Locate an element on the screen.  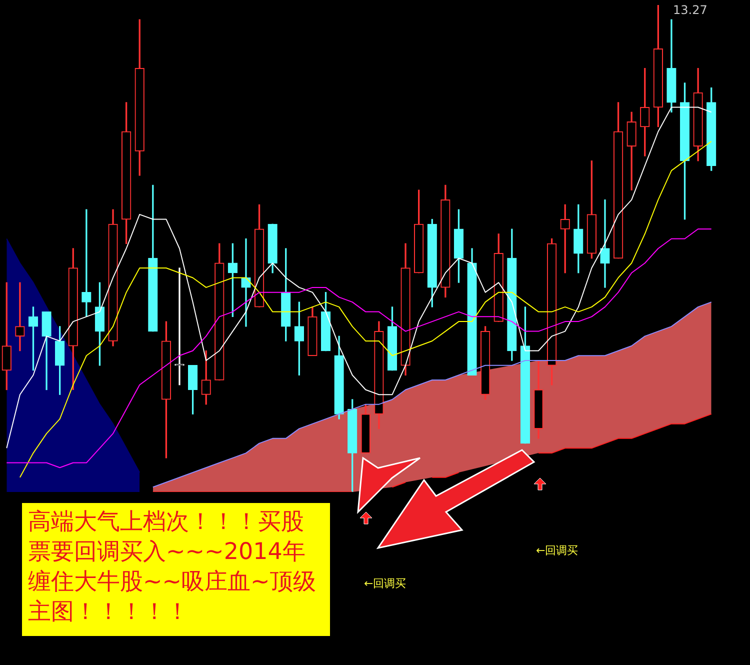
text: 高端大气上档次！！！买股票要回调买入~~~2014年缠住大牛股~~吸庄血~顶级主图！！！！！ is located at coordinates (176, 569).